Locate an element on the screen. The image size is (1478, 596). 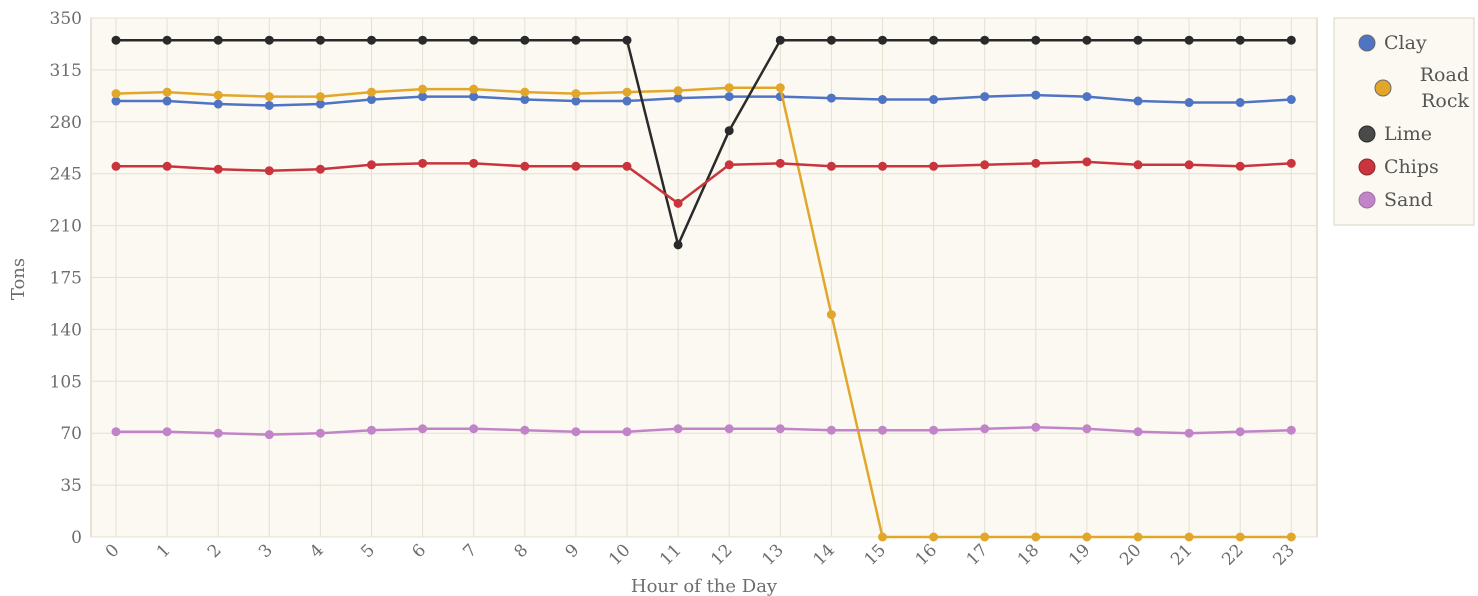
x-tick-label: 10 is located at coordinates (619, 554).